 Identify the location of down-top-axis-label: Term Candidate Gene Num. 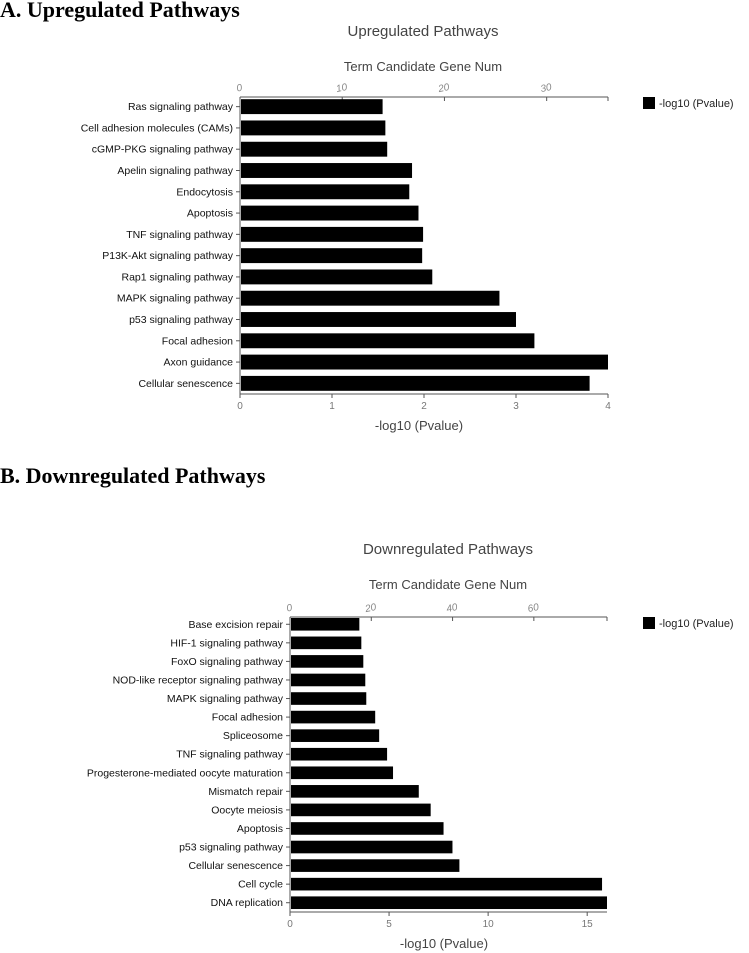
(448, 584).